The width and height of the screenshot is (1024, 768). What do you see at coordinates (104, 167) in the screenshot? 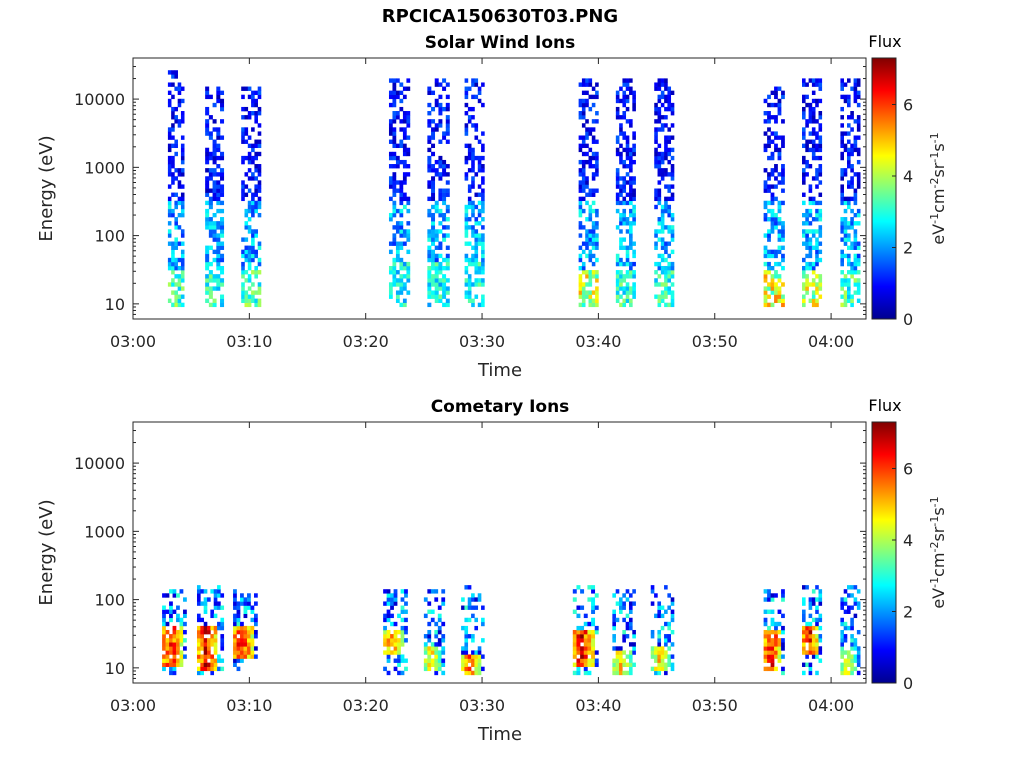
I see `y-tick-label: 1000` at bounding box center [104, 167].